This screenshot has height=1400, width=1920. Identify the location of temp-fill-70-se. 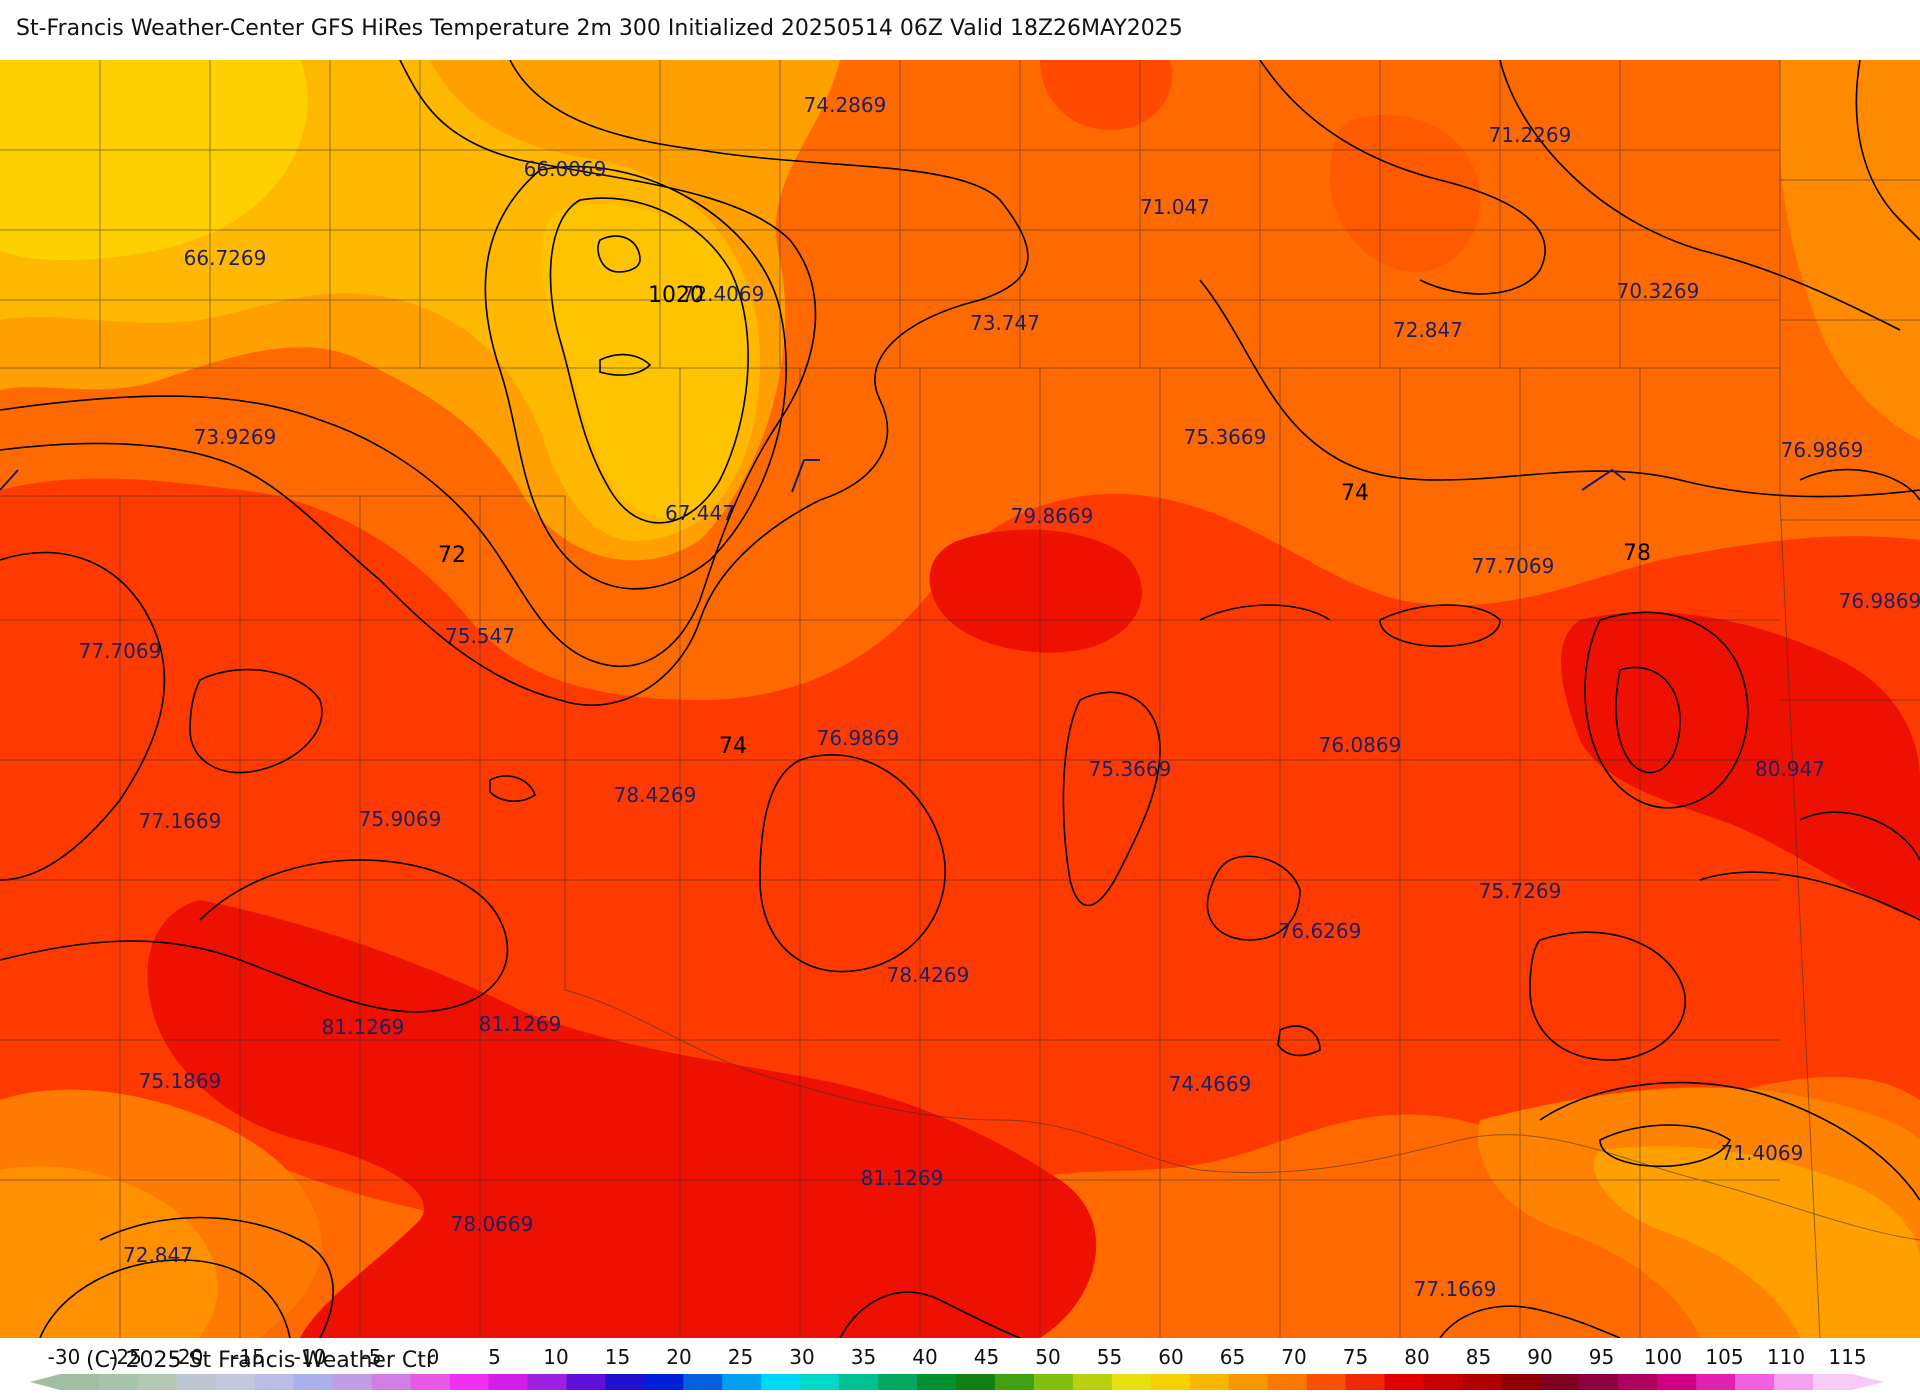
(1756, 1242).